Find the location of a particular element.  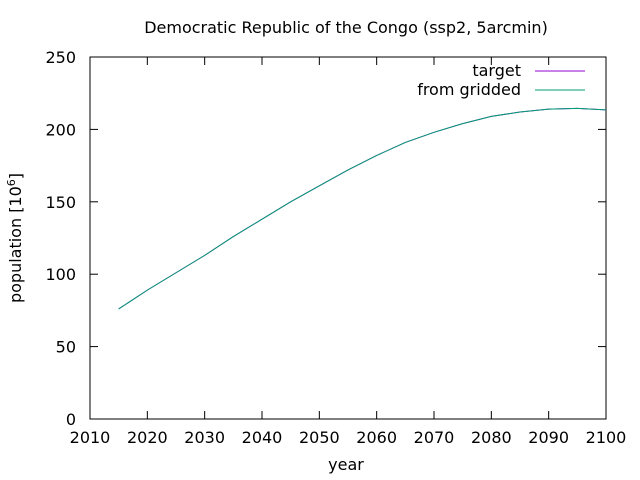

x-axis-label: year is located at coordinates (346, 464).